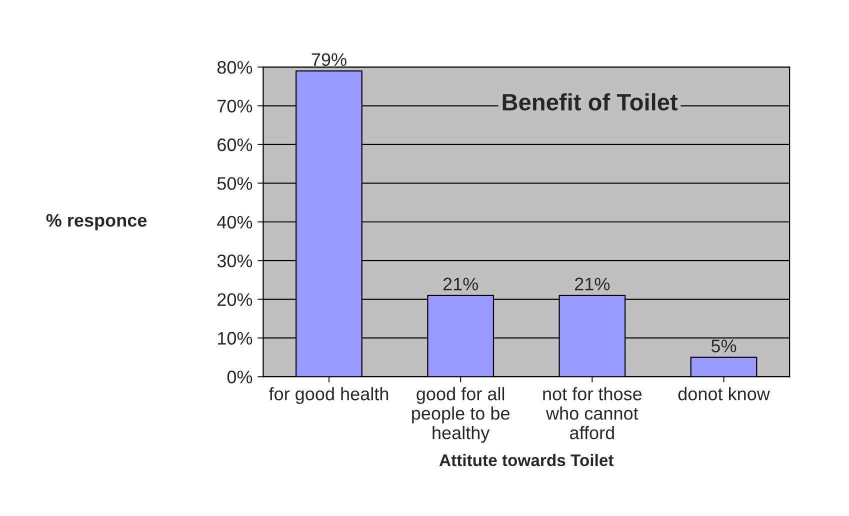 The width and height of the screenshot is (849, 516). Describe the element at coordinates (234, 261) in the screenshot. I see `y-tick-label: 30%` at that location.